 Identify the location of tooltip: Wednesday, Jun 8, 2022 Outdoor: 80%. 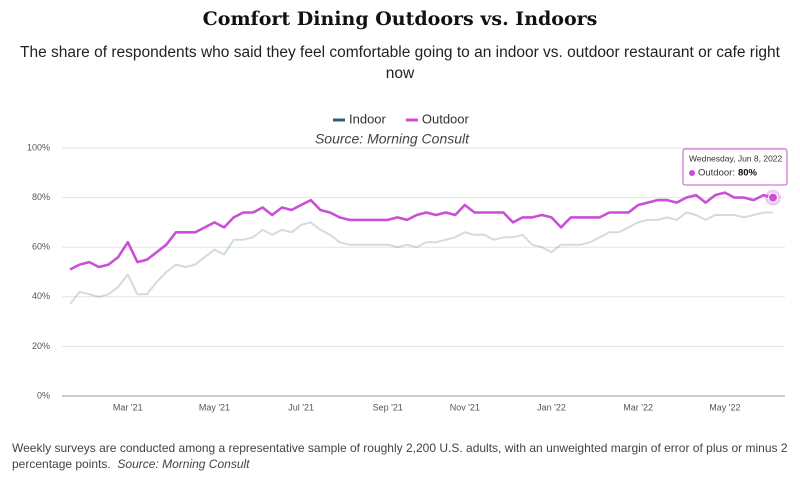
(735, 167).